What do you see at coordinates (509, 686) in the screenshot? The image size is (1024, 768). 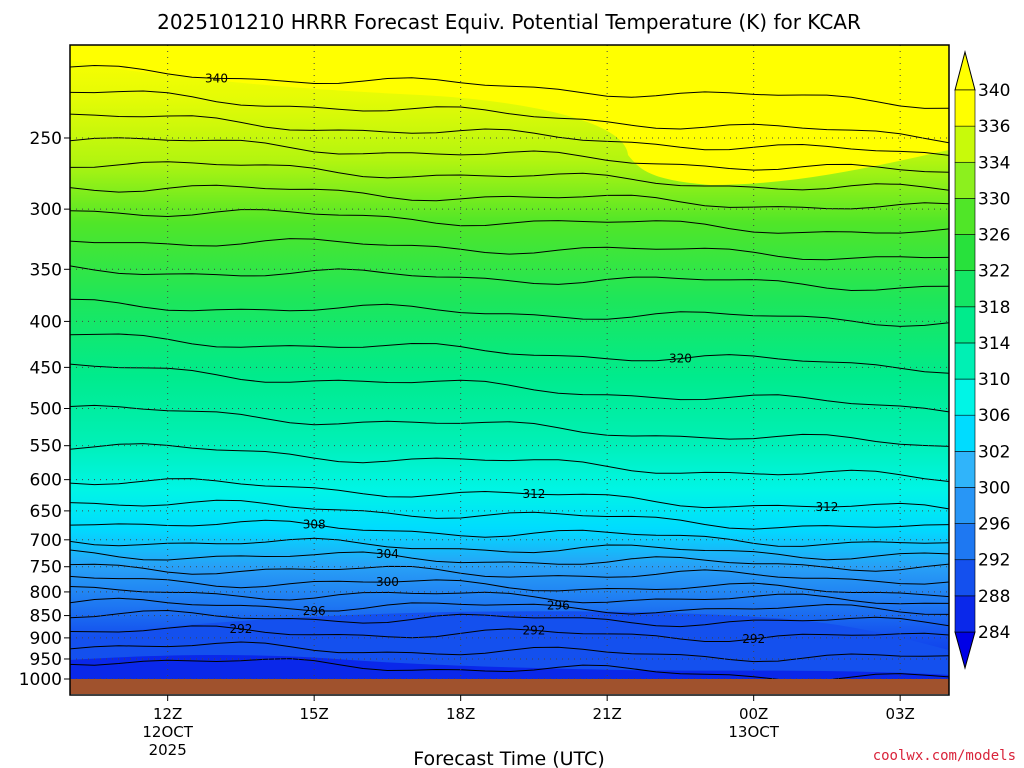 I see `surface-ground` at bounding box center [509, 686].